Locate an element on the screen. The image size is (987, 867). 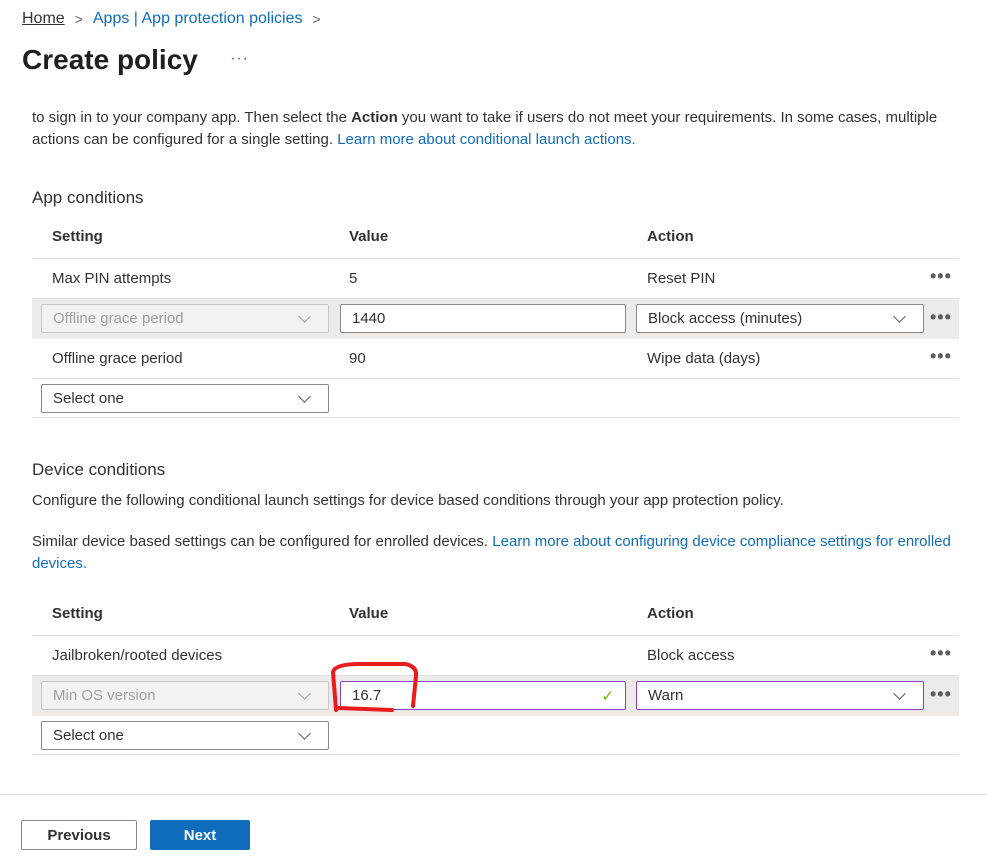
action-dropdown: Warn is located at coordinates (780, 695).